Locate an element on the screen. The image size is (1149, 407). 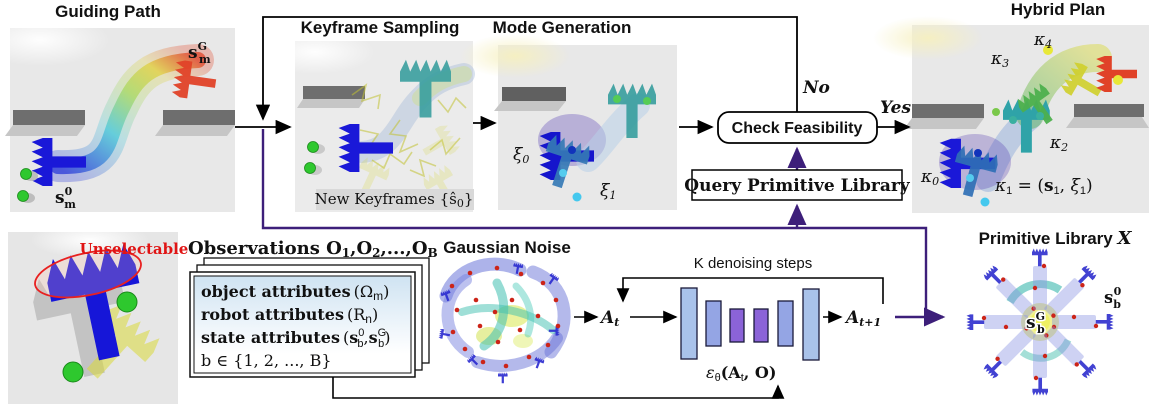
denoising-loop-arrow is located at coordinates (750, 290).